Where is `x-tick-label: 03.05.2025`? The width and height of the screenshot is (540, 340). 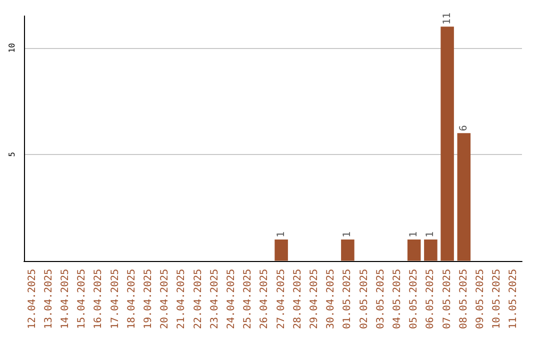 x-tick-label: 03.05.2025 is located at coordinates (380, 299).